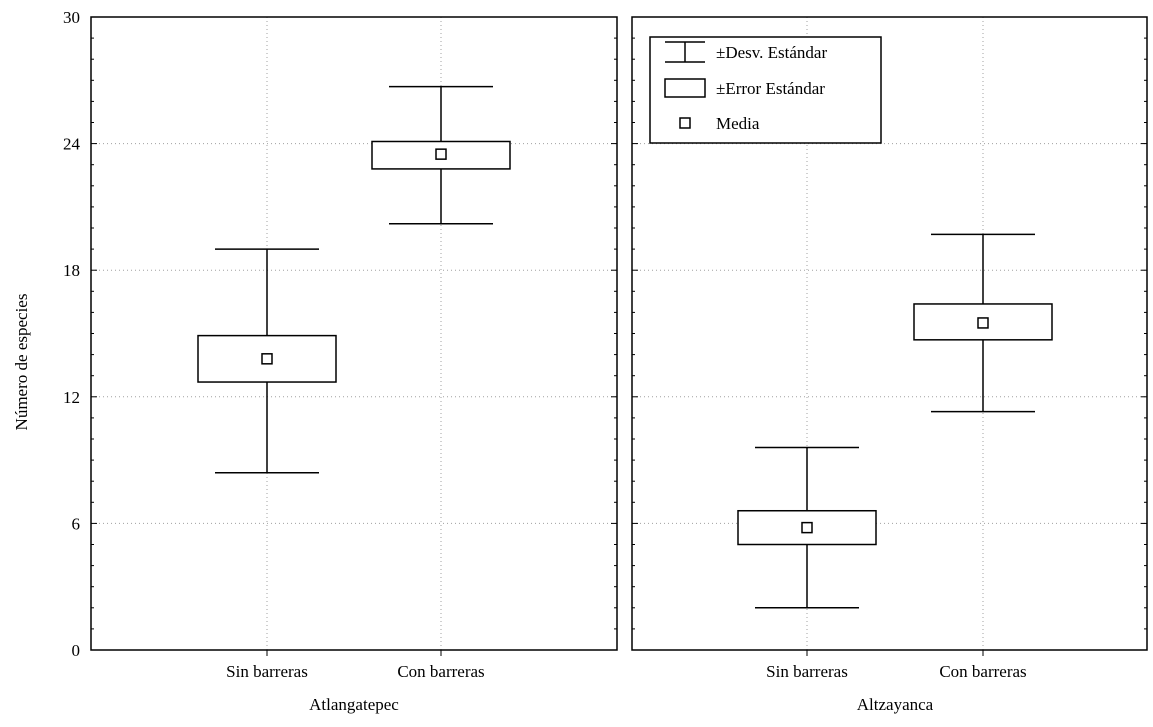 The width and height of the screenshot is (1153, 727). Describe the element at coordinates (685, 123) in the screenshot. I see `legend-point-symbol` at that location.